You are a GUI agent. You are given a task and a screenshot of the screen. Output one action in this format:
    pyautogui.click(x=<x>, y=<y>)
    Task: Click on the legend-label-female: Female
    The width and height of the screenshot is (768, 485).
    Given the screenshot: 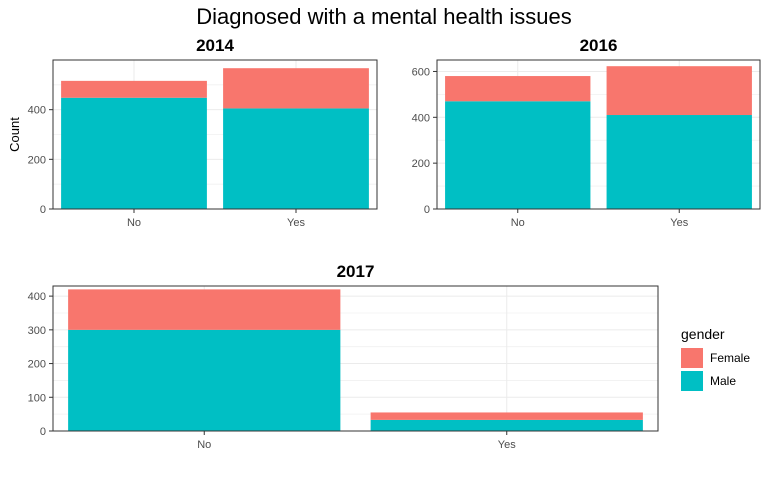 What is the action you would take?
    pyautogui.click(x=730, y=358)
    